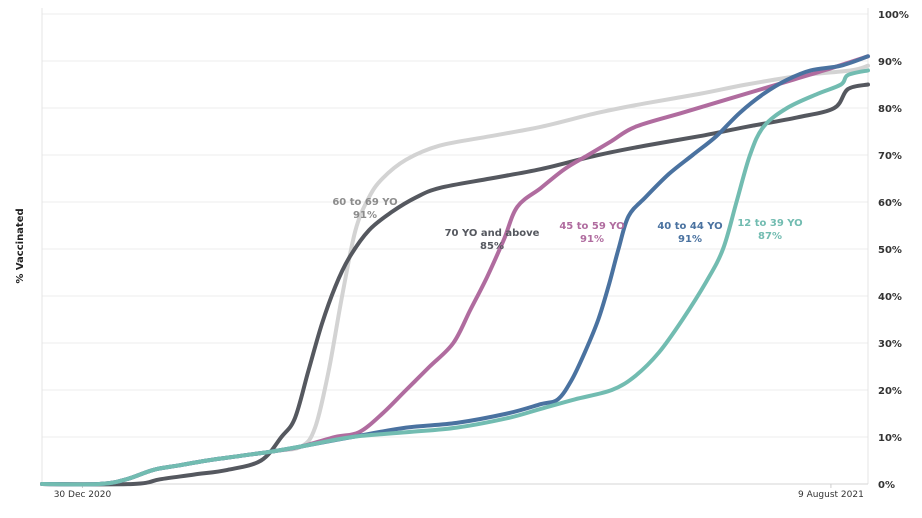 The image size is (922, 518). I want to click on series-label-40-to-44-yo: 40 to 44 YO, so click(689, 226).